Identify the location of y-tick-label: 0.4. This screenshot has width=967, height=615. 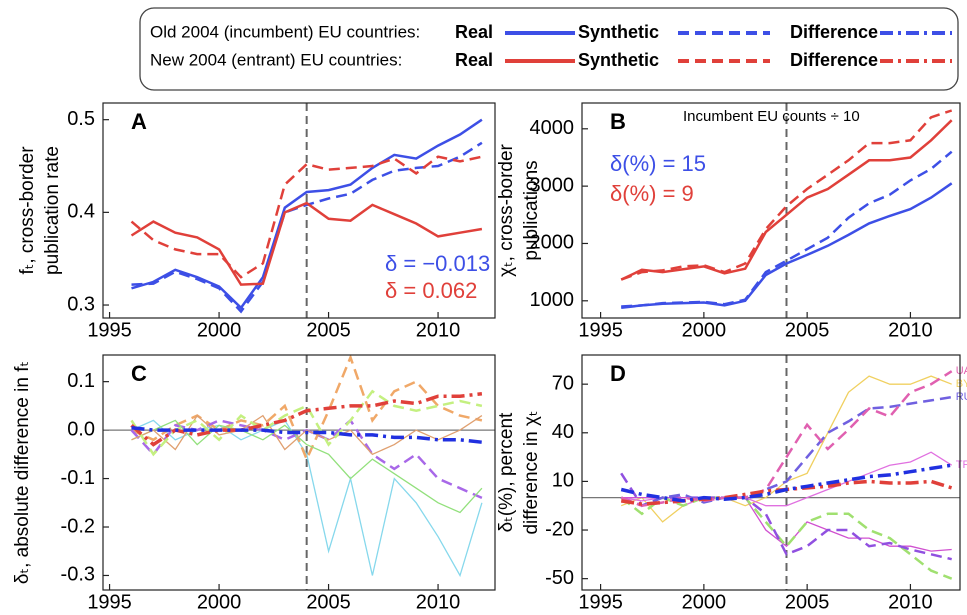
(81, 212).